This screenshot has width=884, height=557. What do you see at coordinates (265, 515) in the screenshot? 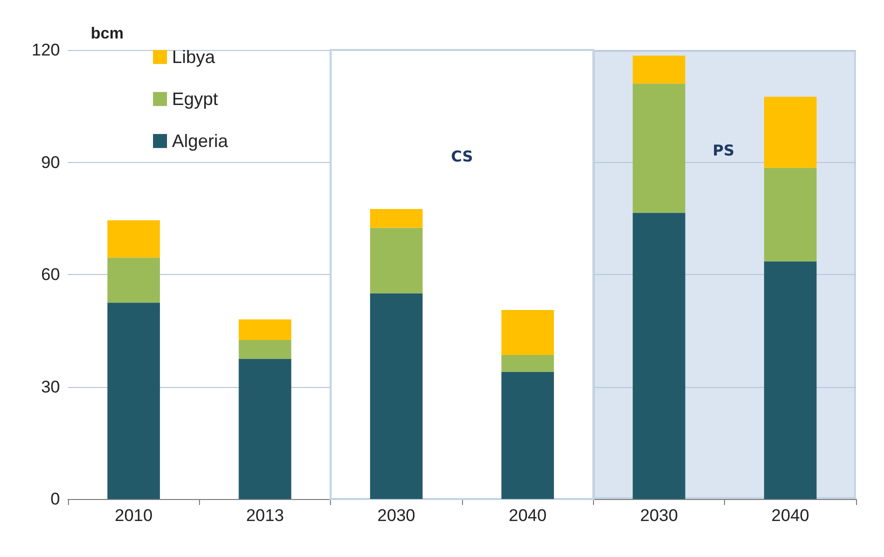
I see `x-tick-label: 2013` at bounding box center [265, 515].